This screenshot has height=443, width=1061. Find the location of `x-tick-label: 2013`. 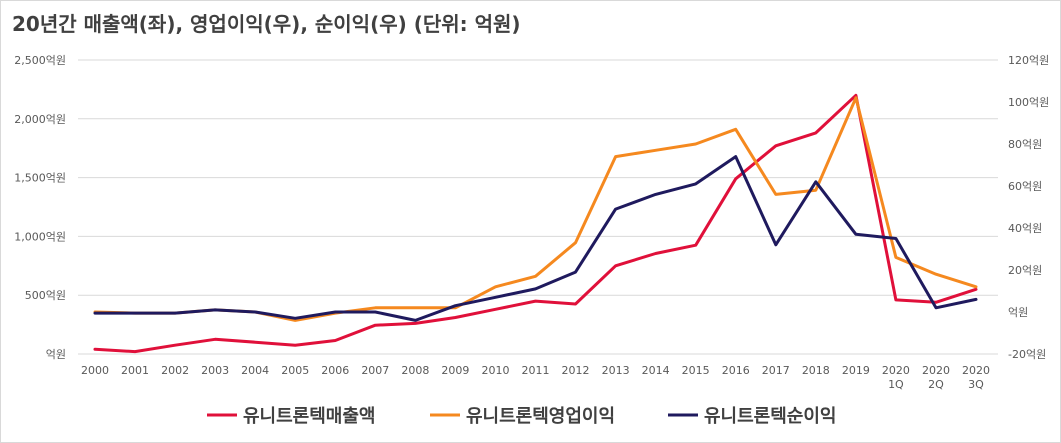

x-tick-label: 2013 is located at coordinates (616, 370).